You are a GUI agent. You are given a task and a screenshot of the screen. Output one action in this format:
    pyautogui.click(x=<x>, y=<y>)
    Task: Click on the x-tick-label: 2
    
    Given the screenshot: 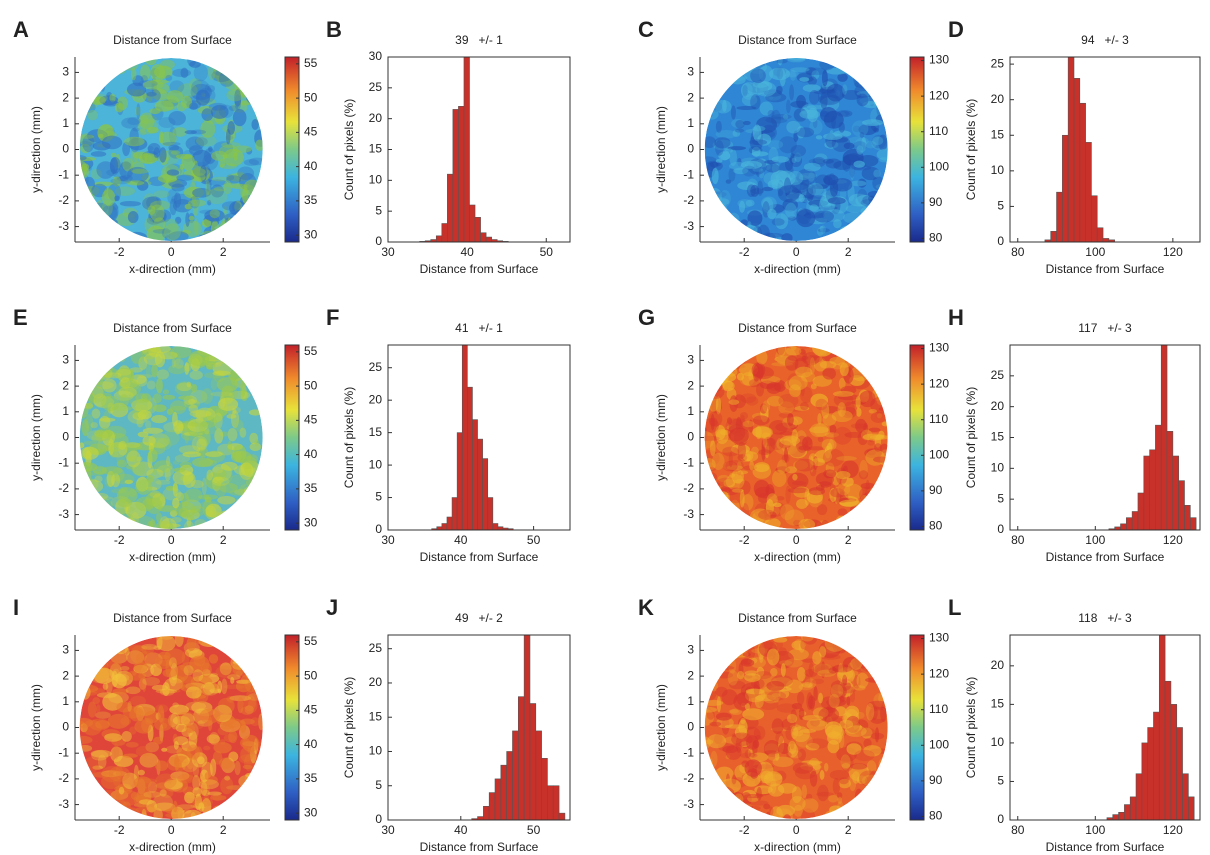 What is the action you would take?
    pyautogui.click(x=848, y=540)
    